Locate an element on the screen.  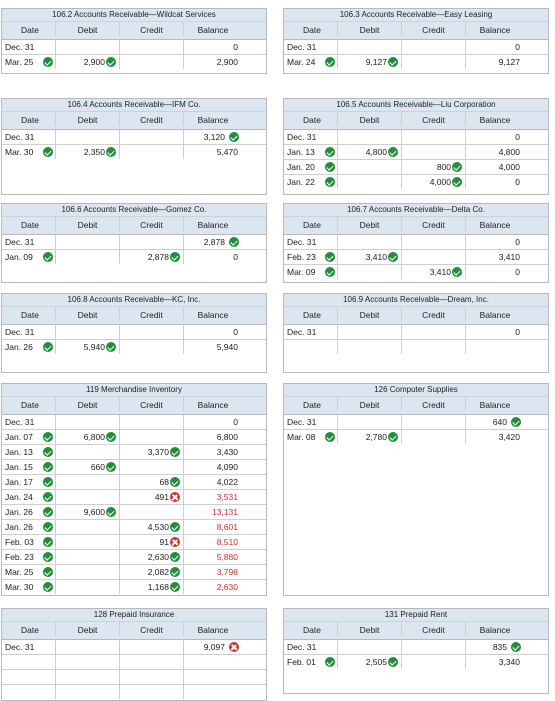
debit-cell: 2,900 is located at coordinates (88, 62).